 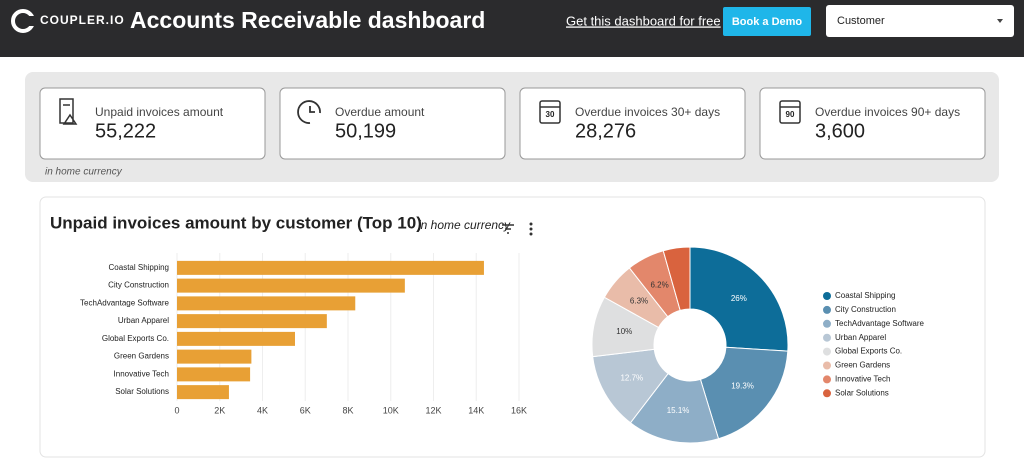 I want to click on demo-button, so click(x=767, y=21).